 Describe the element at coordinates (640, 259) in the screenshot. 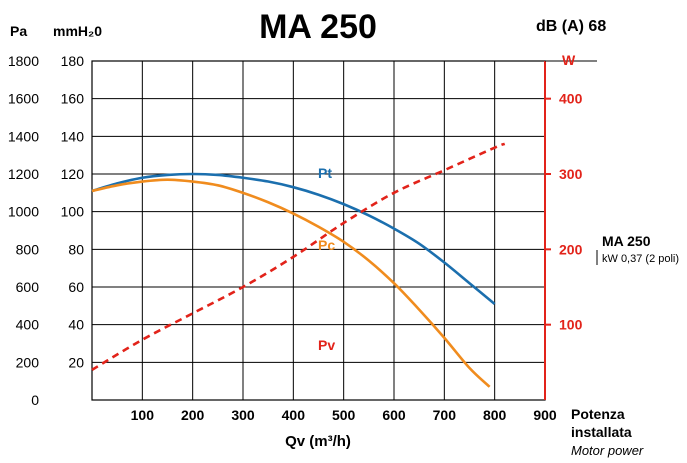

I see `motor-power-label: kW 0,37 (2 poli)` at that location.